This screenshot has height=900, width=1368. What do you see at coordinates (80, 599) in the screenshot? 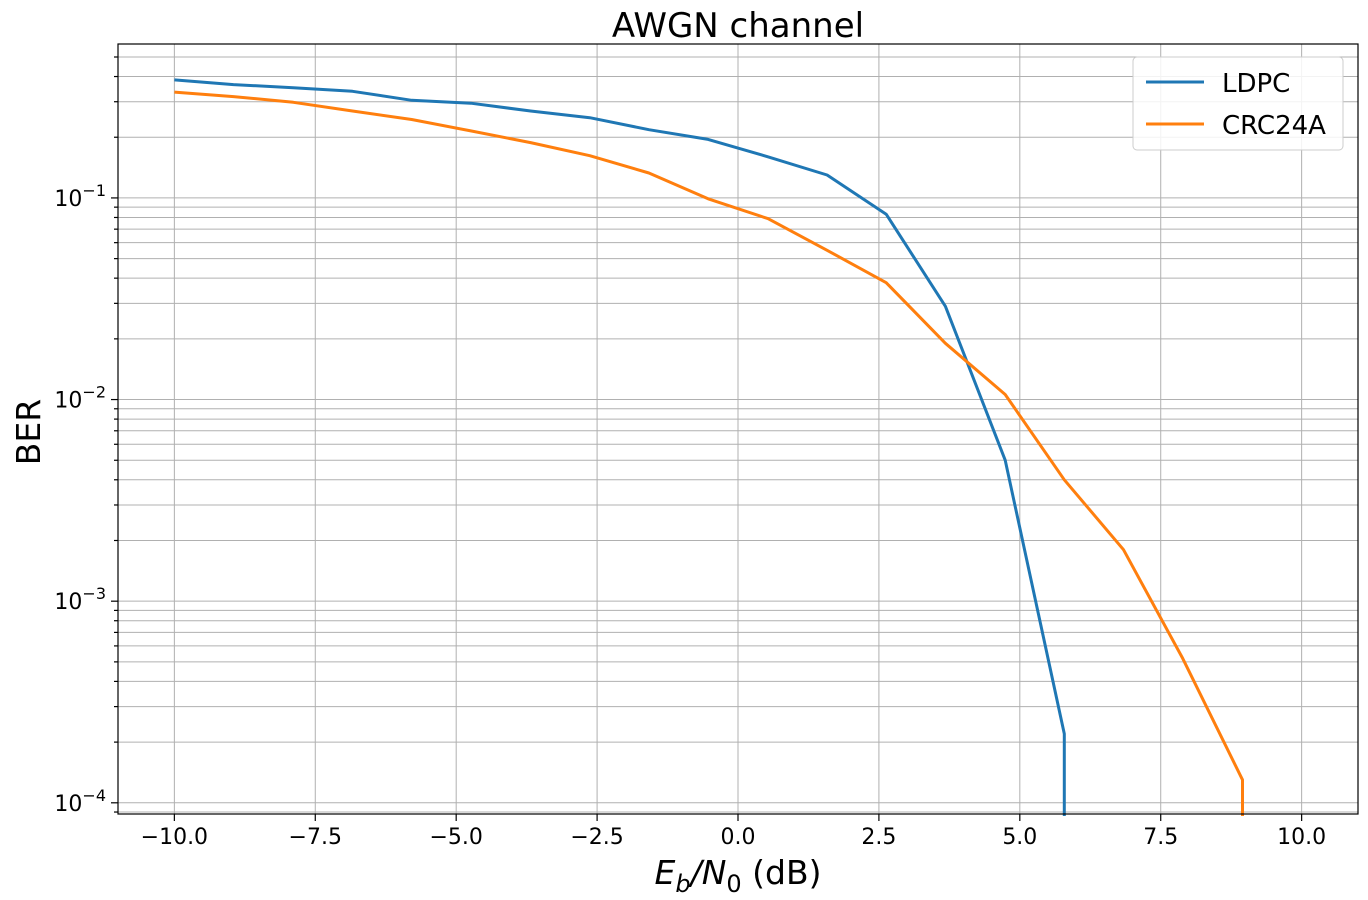
I see `y-tick-label: 10⁻³` at bounding box center [80, 599].